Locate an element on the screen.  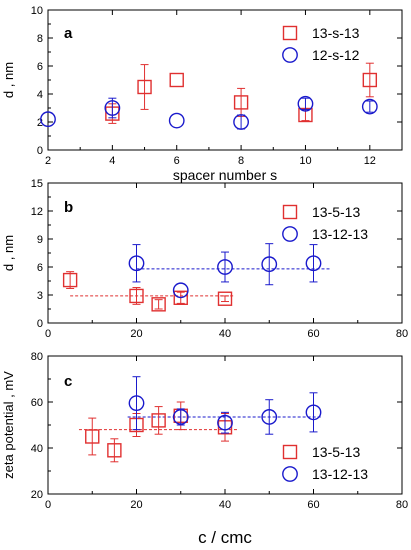
y-tick-label: 3 is located at coordinates (40, 296).